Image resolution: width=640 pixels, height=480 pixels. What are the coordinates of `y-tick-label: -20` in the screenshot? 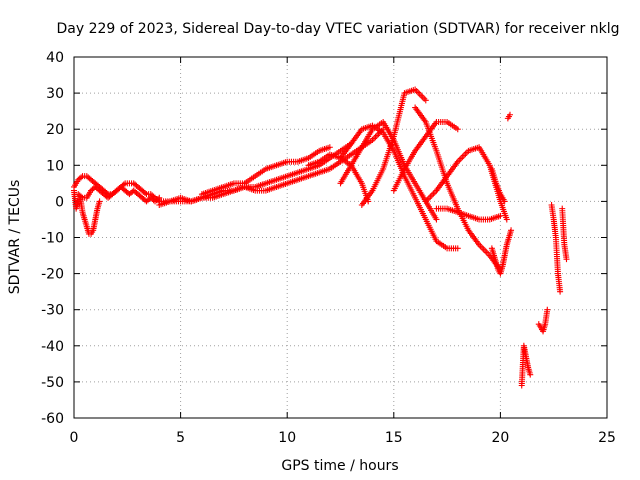 It's located at (52, 275).